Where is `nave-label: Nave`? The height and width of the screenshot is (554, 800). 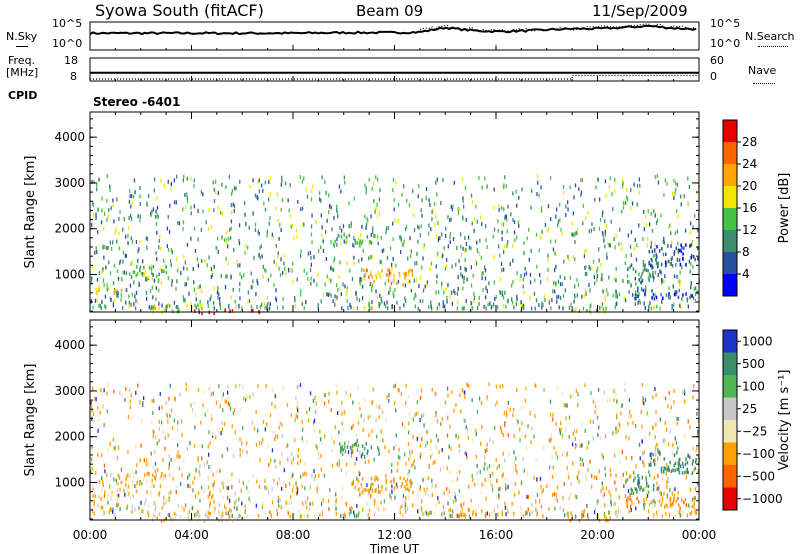
nave-label: Nave is located at coordinates (762, 70).